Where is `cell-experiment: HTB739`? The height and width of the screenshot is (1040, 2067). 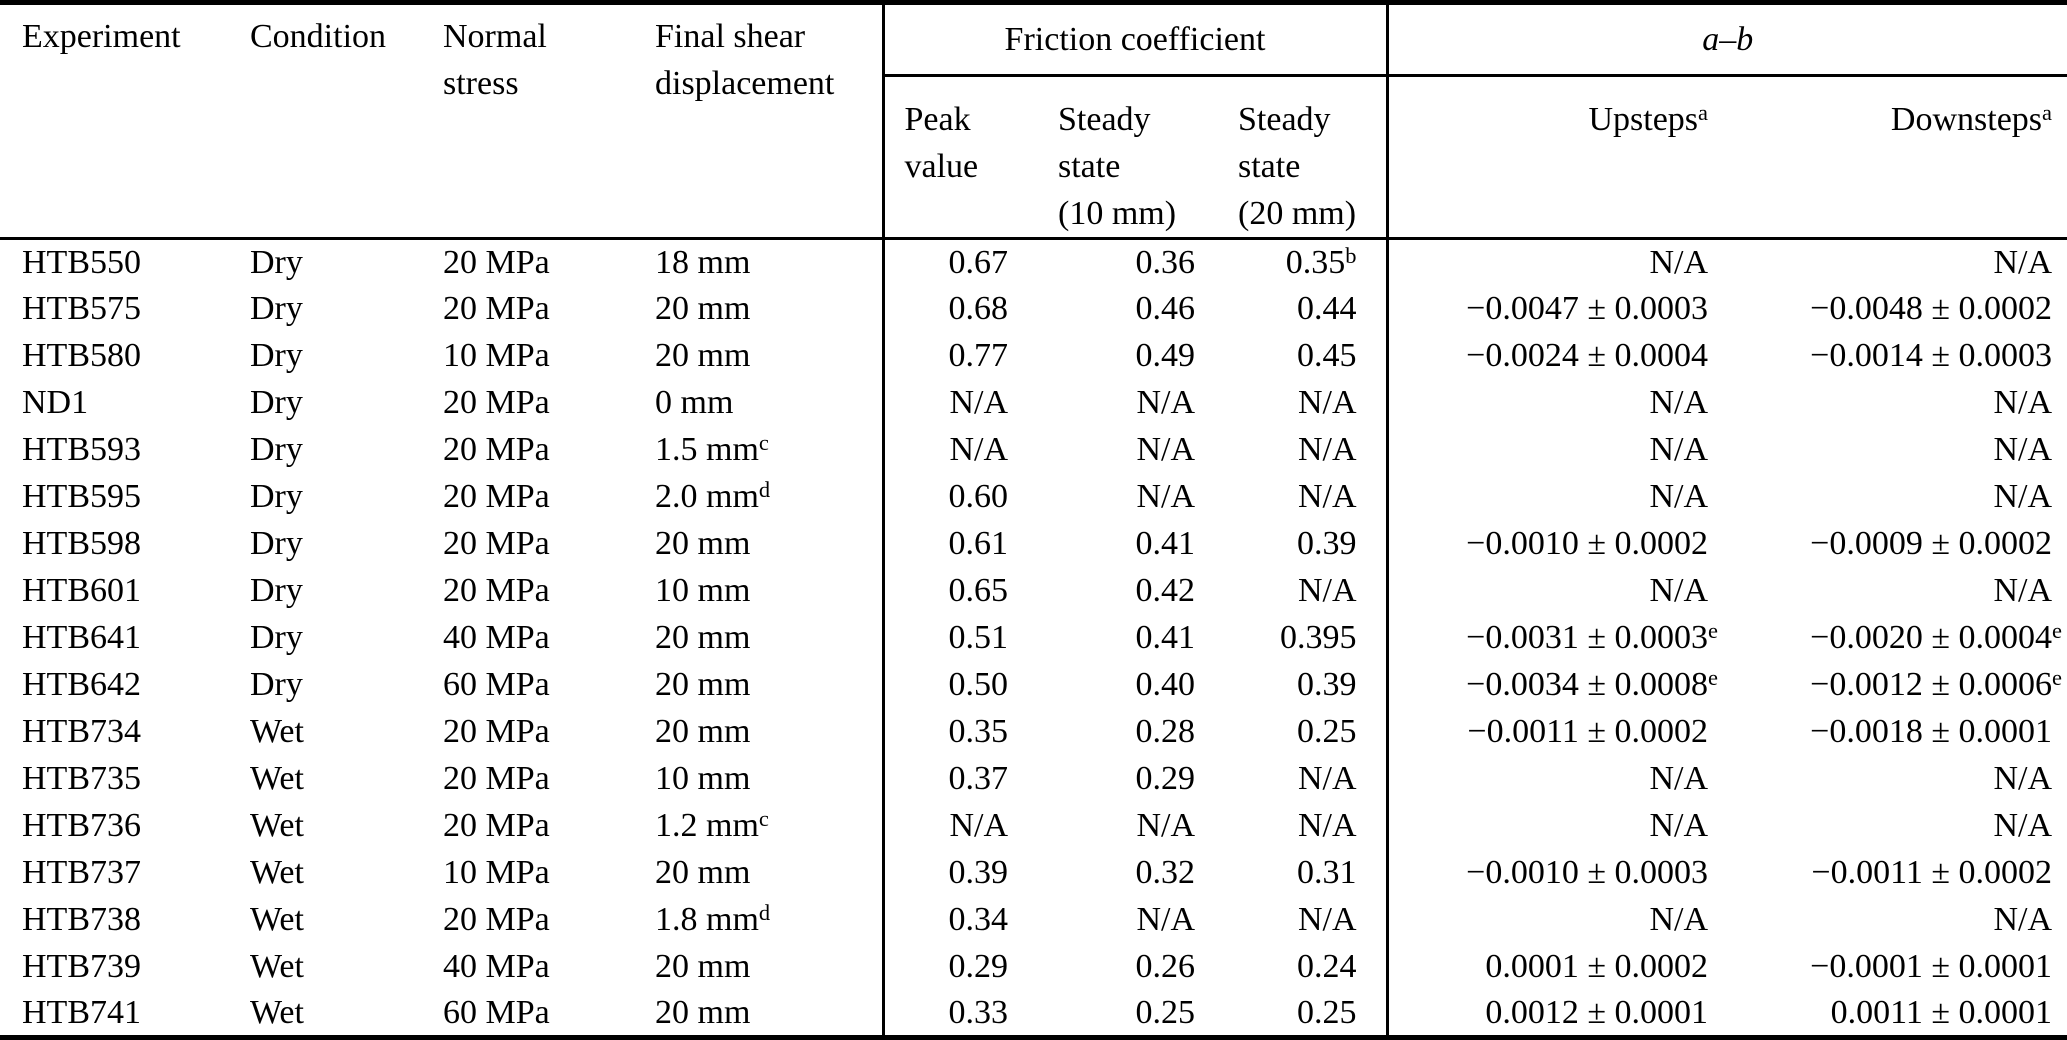 cell-experiment: HTB739 is located at coordinates (81, 966).